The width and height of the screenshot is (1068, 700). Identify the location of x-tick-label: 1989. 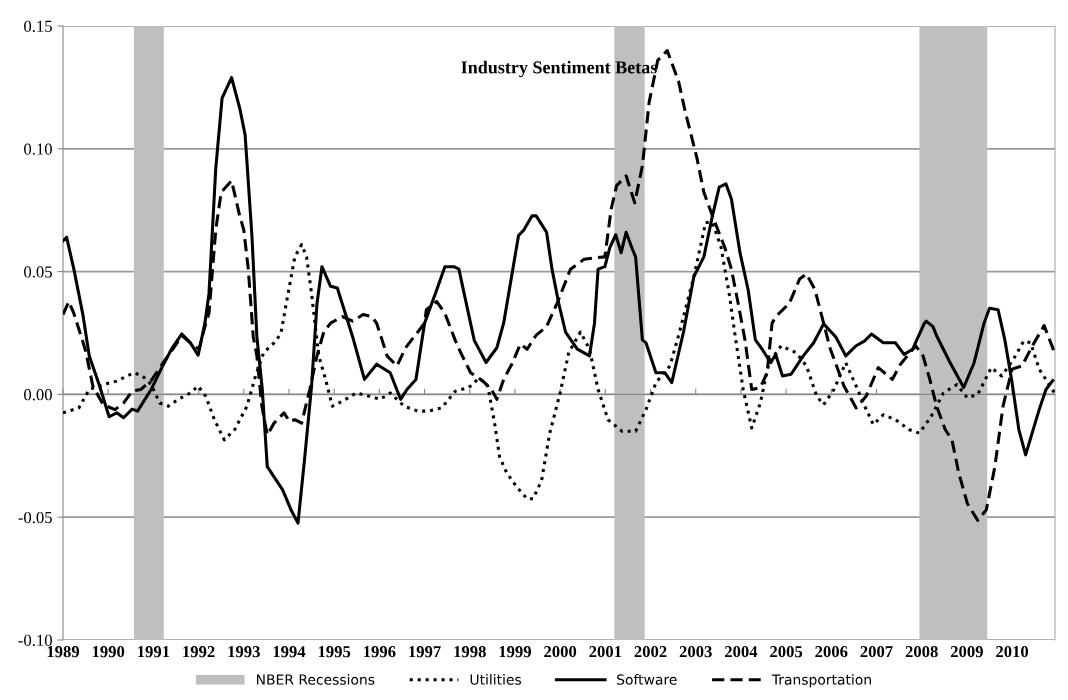
(63, 652).